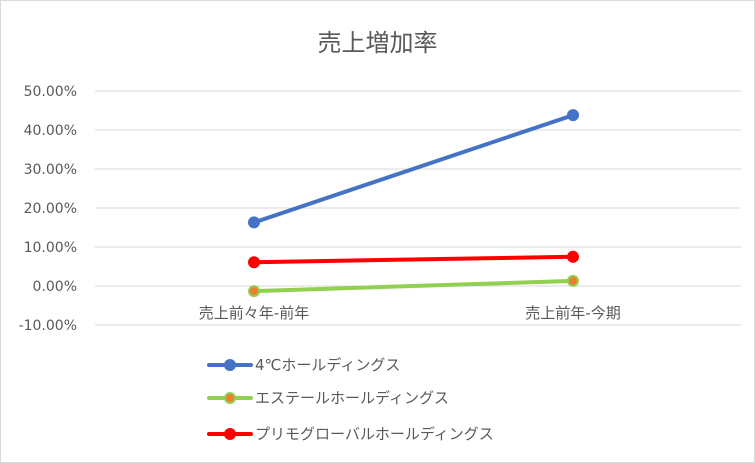 The image size is (755, 463). I want to click on y-tick-label: 20.00%, so click(50, 209).